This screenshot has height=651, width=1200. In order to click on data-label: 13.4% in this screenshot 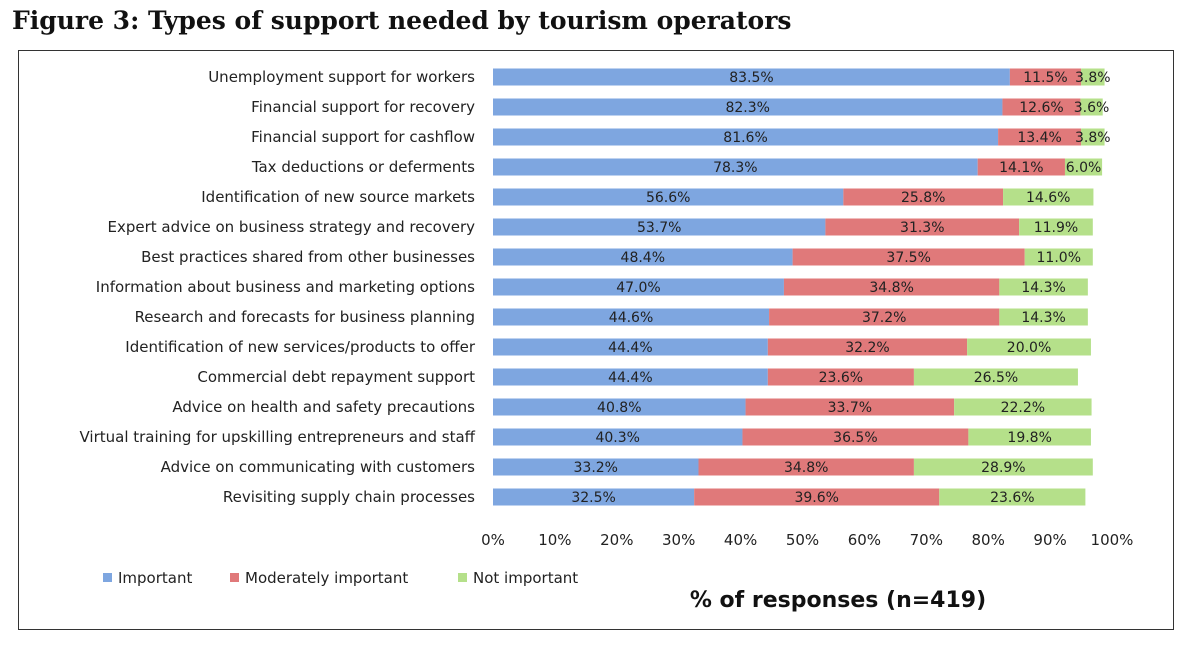, I will do `click(1039, 138)`.